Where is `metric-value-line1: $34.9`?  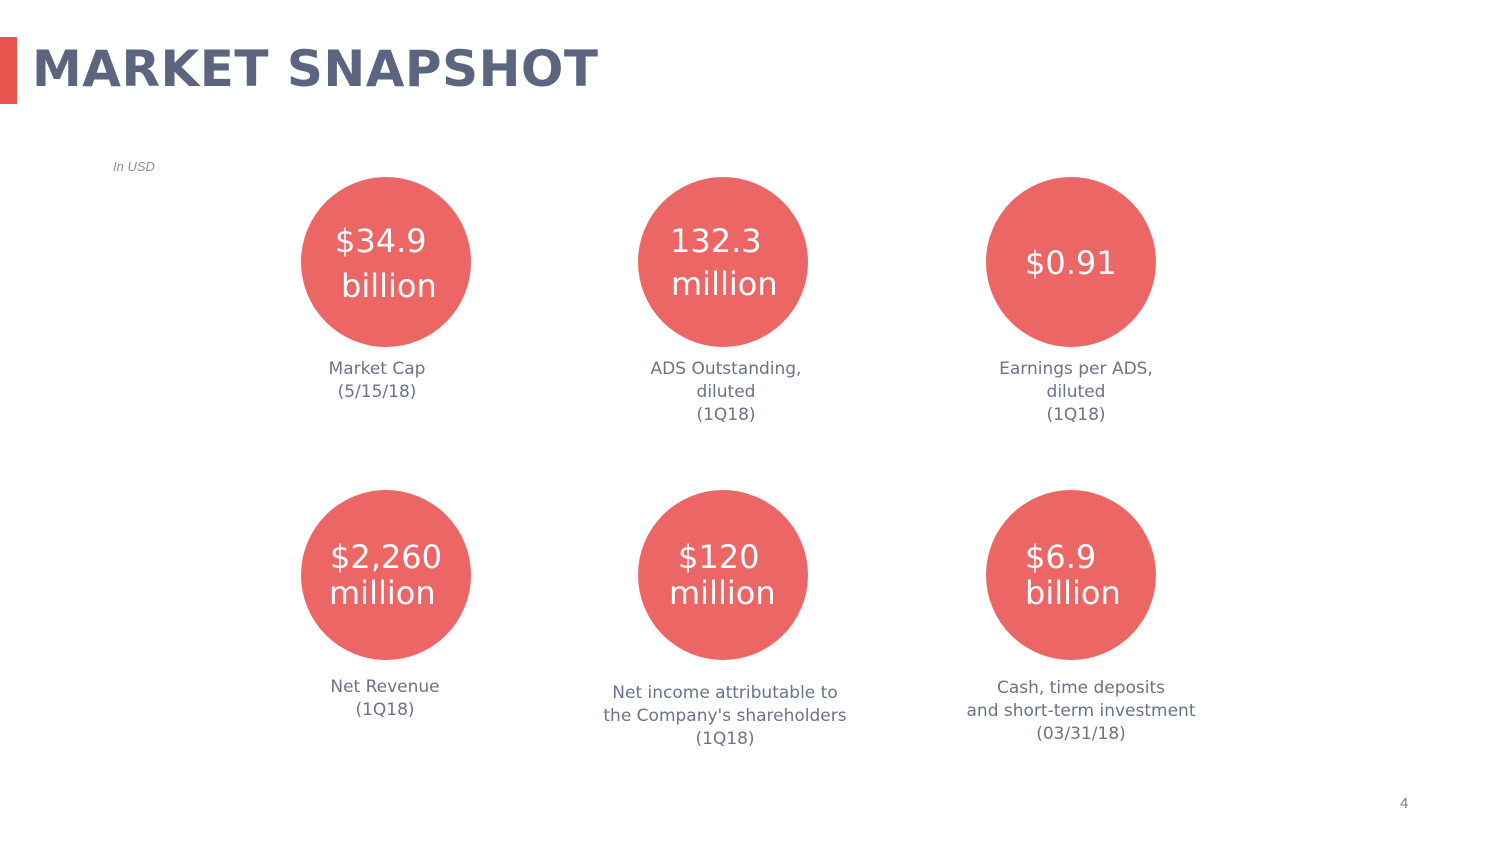
metric-value-line1: $34.9 is located at coordinates (381, 241).